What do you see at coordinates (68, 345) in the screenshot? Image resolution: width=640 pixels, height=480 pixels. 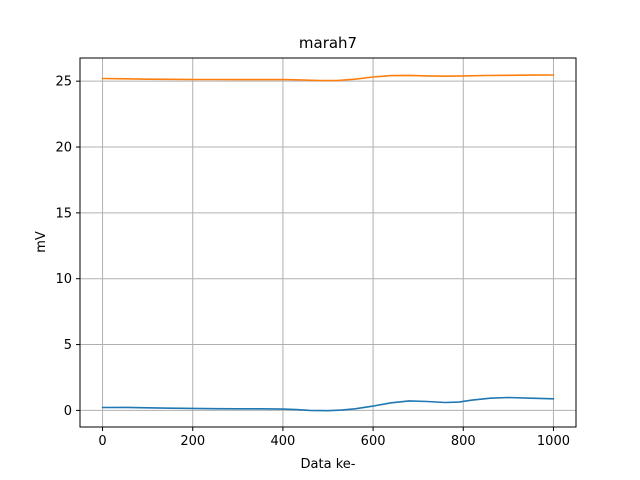 I see `y-tick-label: 5` at bounding box center [68, 345].